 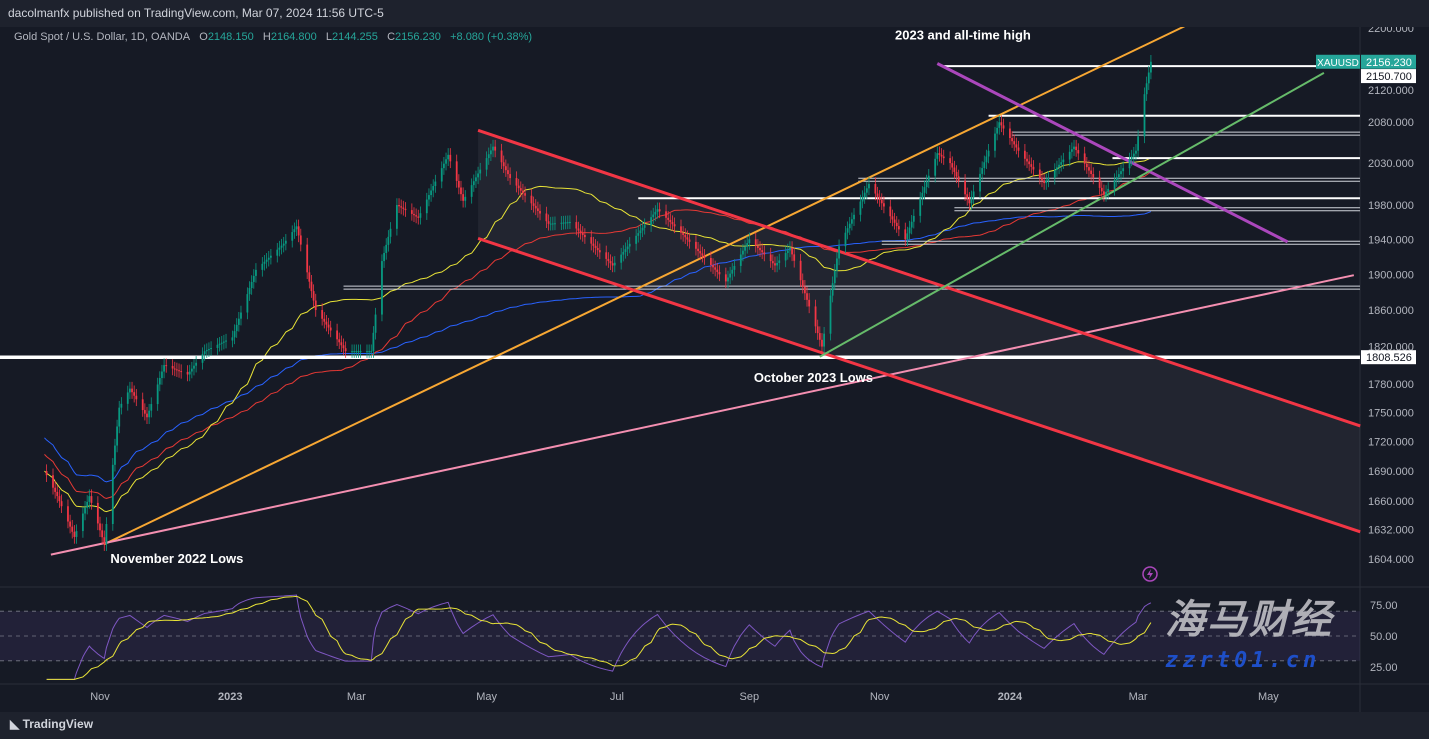 I want to click on symbol-tag-label: XAUUSD, so click(x=1338, y=63).